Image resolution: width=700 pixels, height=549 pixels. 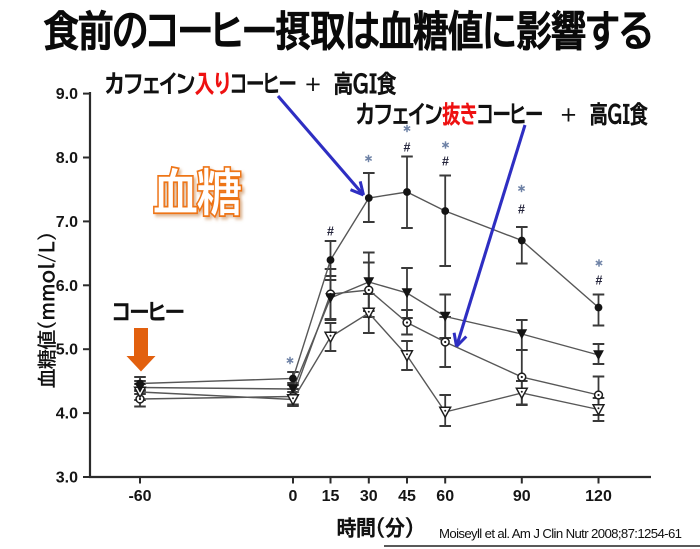 What do you see at coordinates (67, 222) in the screenshot?
I see `svg-text: 7.0` at bounding box center [67, 222].